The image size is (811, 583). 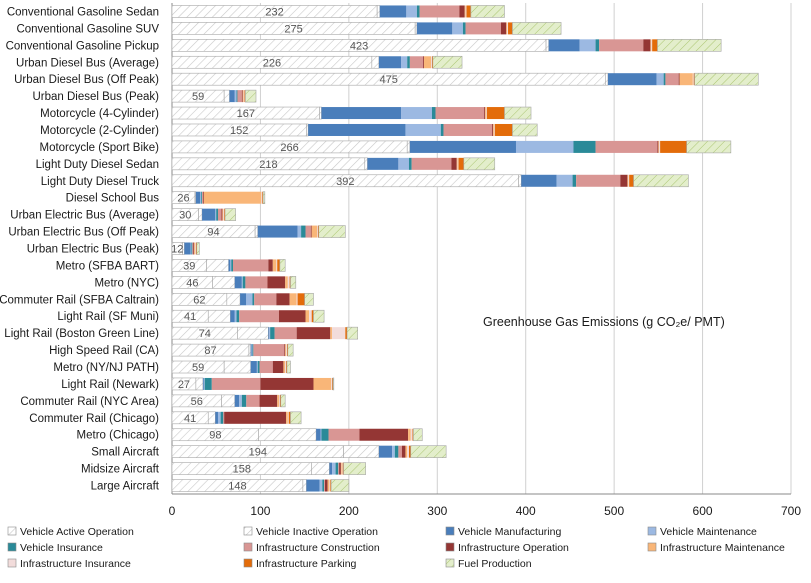 What do you see at coordinates (120, 470) in the screenshot?
I see `category-label: Midsize Aircraft` at bounding box center [120, 470].